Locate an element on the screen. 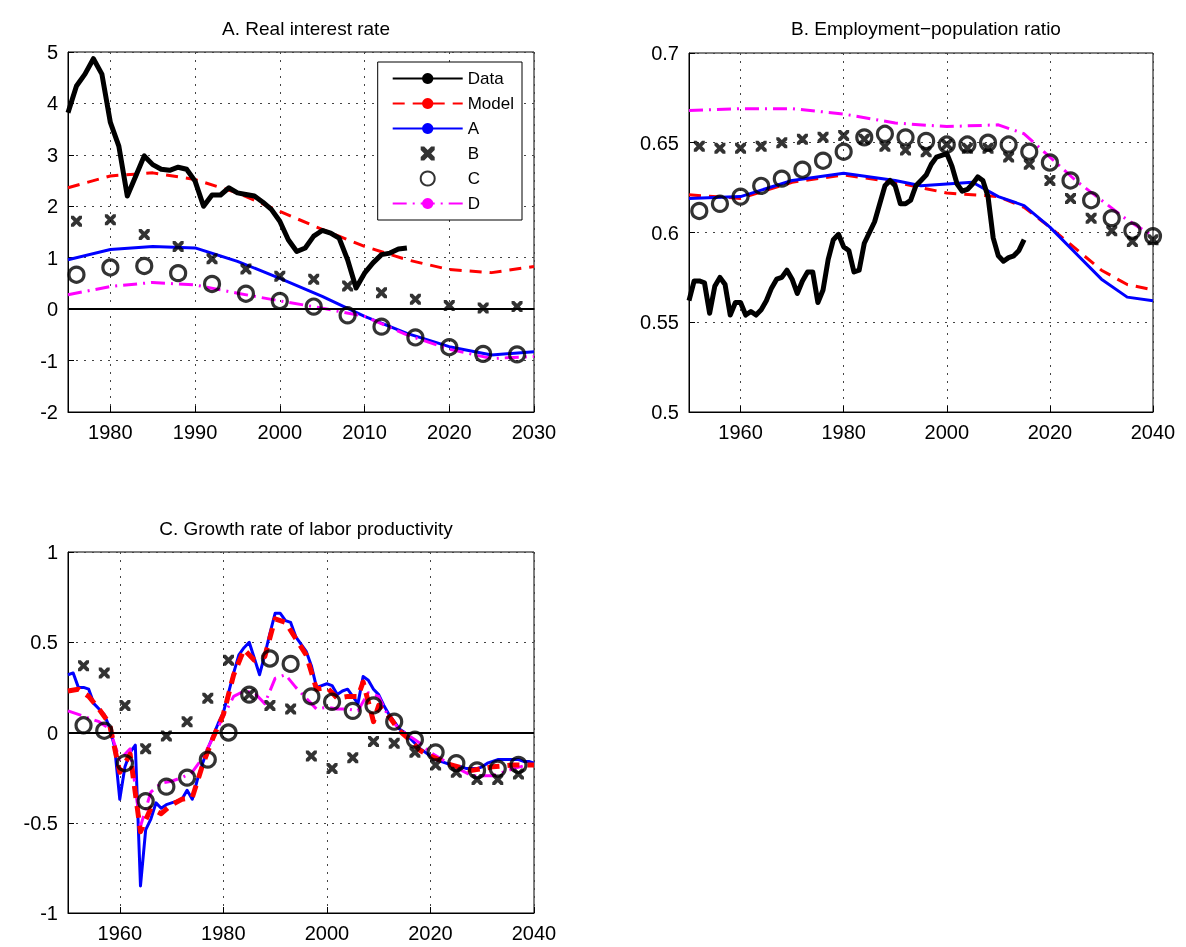 The width and height of the screenshot is (1186, 947). y-tick-label: 0.65 is located at coordinates (659, 142).